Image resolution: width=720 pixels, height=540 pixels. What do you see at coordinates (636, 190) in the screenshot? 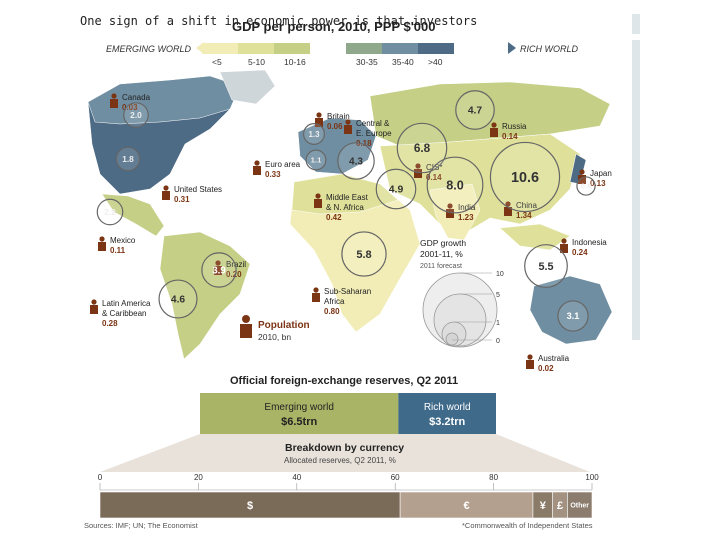
I see `sidebar-strip` at bounding box center [636, 190].